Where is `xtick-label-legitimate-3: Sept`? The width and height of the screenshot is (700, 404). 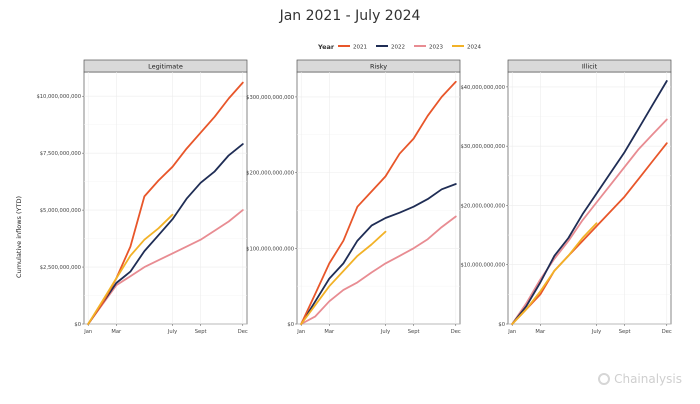 xtick-label-legitimate-3: Sept is located at coordinates (201, 332).